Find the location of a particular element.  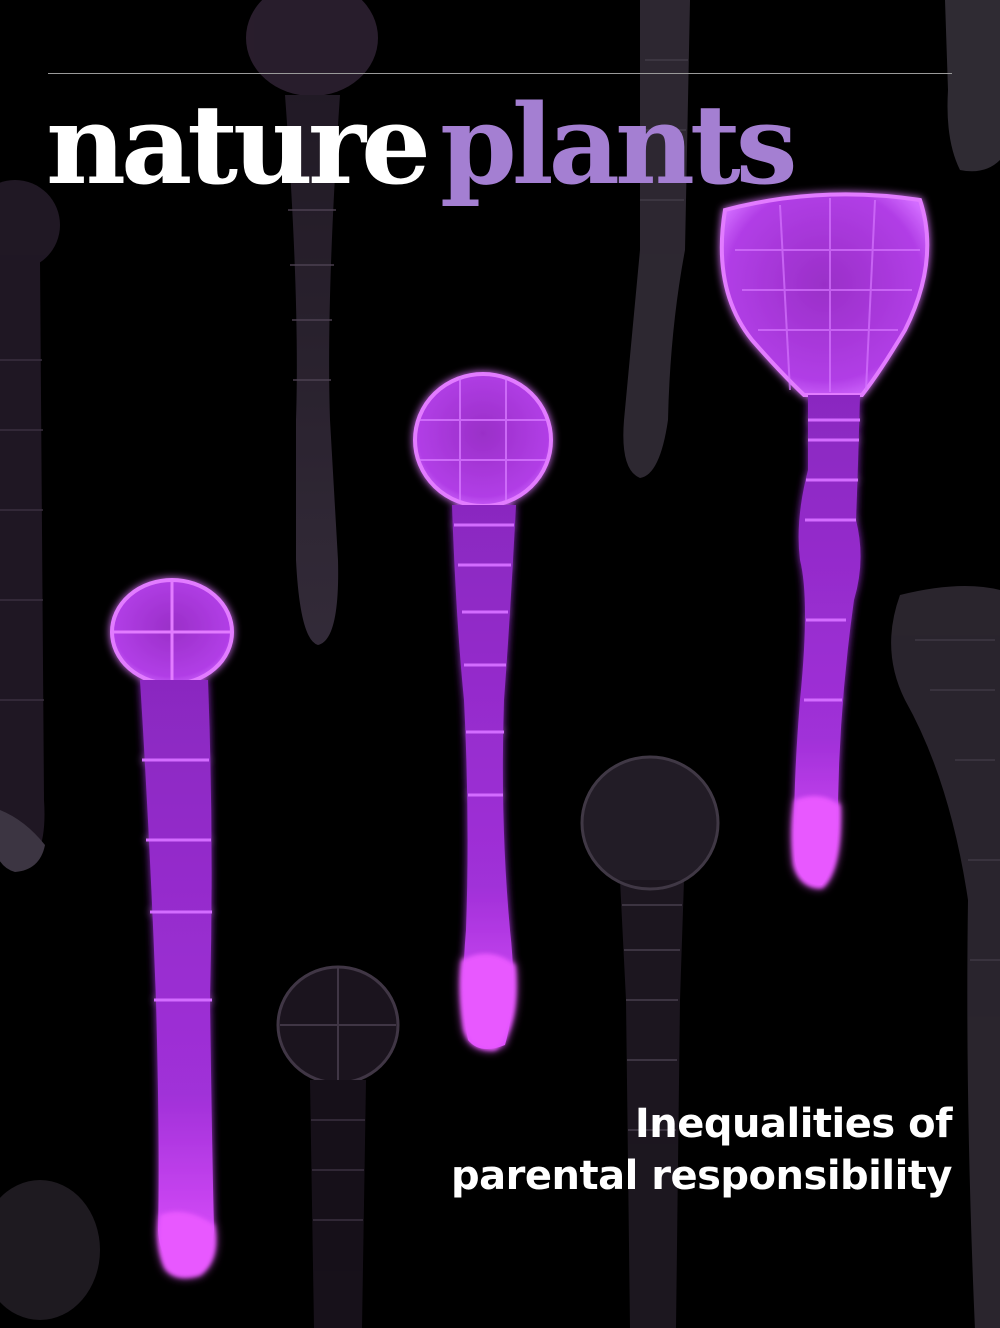

faint-embryo-bottom-left is located at coordinates (50, 1250).